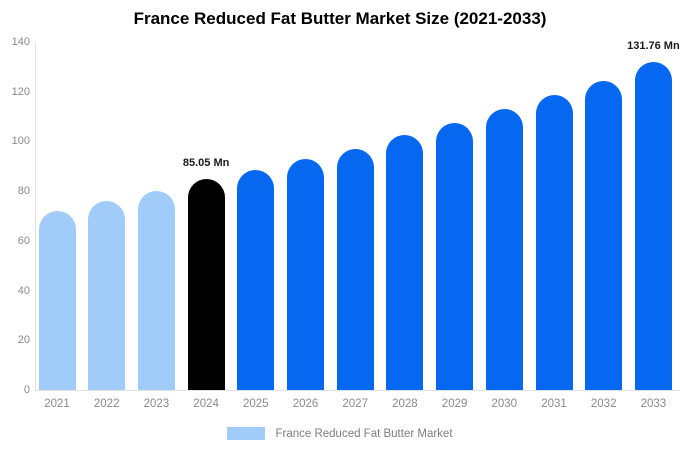 The image size is (680, 450). I want to click on x-tick-2026: 2026, so click(305, 404).